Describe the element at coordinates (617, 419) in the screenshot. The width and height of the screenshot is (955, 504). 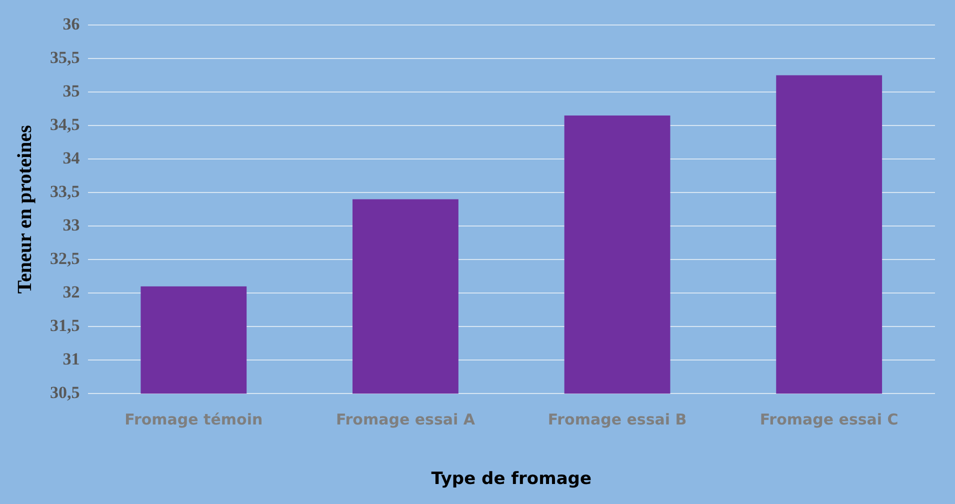
I see `x-tick-label: Fromage essai B` at that location.